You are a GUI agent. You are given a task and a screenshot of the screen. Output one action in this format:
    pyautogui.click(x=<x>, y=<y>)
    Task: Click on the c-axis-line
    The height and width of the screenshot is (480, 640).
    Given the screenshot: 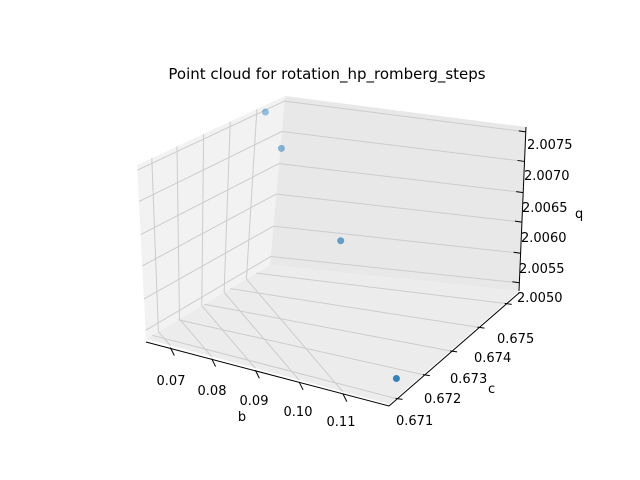 What is the action you would take?
    pyautogui.click(x=454, y=349)
    